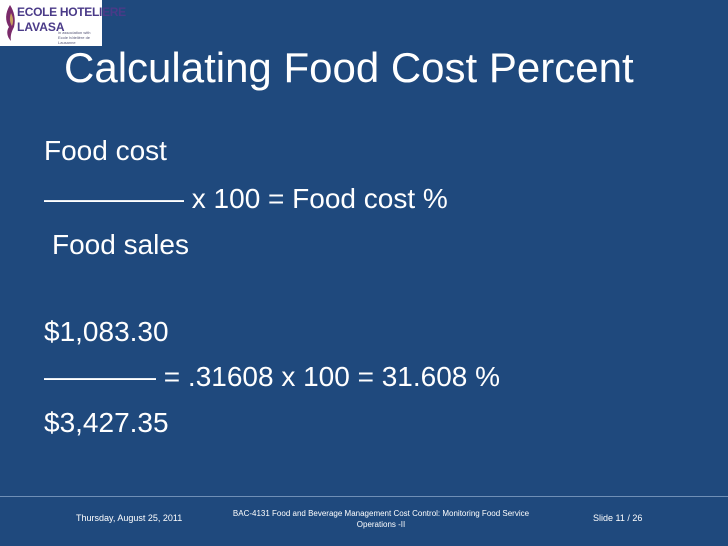 The width and height of the screenshot is (728, 546). I want to click on formula-denominator: Food sales, so click(120, 244).